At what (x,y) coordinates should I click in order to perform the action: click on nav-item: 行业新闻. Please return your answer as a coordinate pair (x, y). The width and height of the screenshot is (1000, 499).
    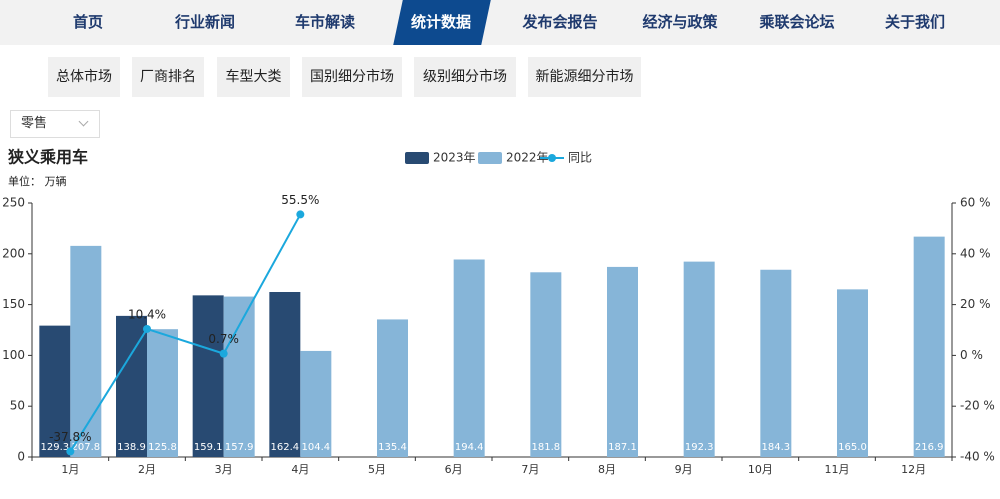
    Looking at the image, I should click on (205, 22).